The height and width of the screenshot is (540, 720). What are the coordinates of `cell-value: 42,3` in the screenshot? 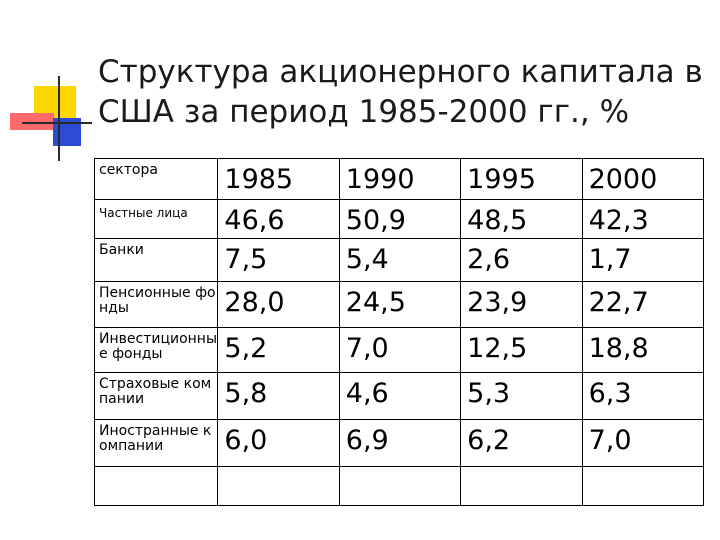 It's located at (618, 220).